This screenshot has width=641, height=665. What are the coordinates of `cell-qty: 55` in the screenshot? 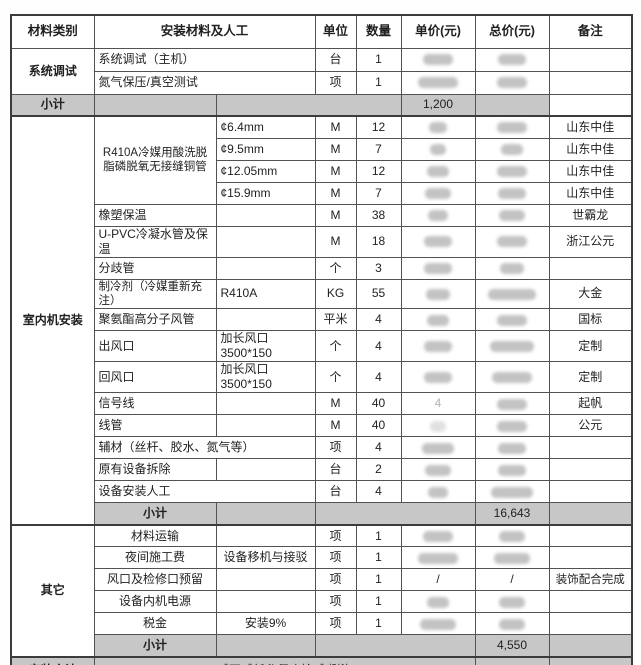 It's located at (378, 294).